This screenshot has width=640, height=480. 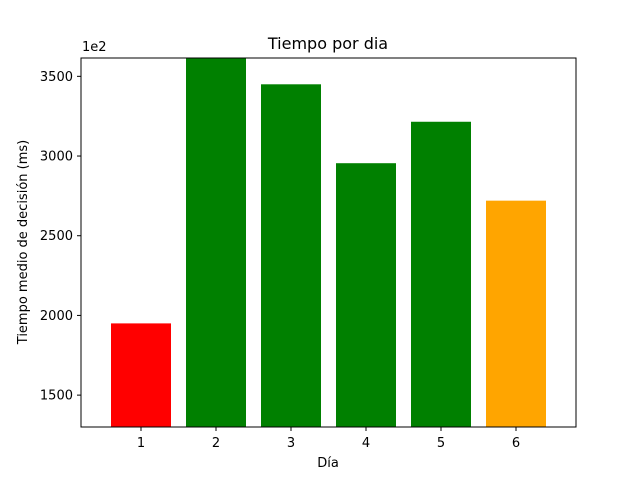 I want to click on y-ticks: 1500 2000 2500 3000 3500, so click(x=60, y=237).